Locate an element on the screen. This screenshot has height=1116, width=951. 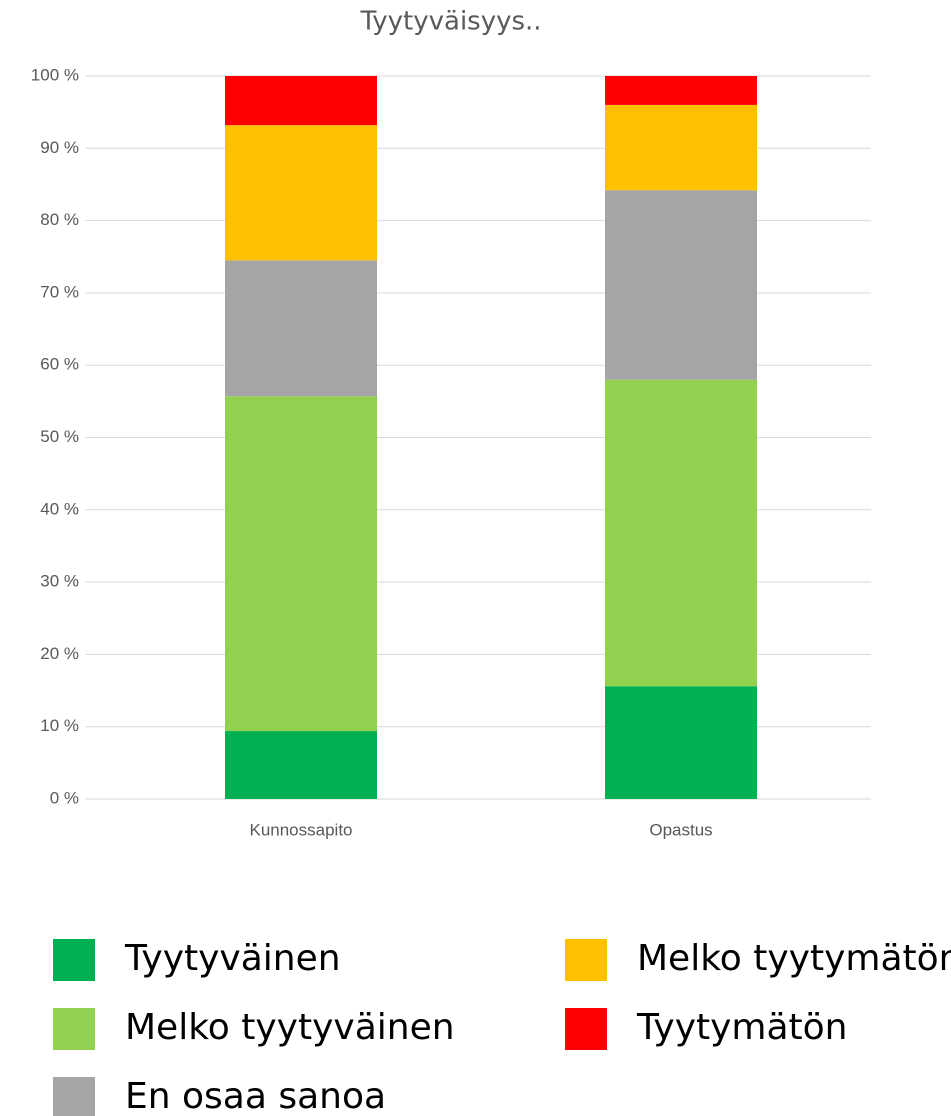
y-tick-label: 20 % is located at coordinates (59, 653).